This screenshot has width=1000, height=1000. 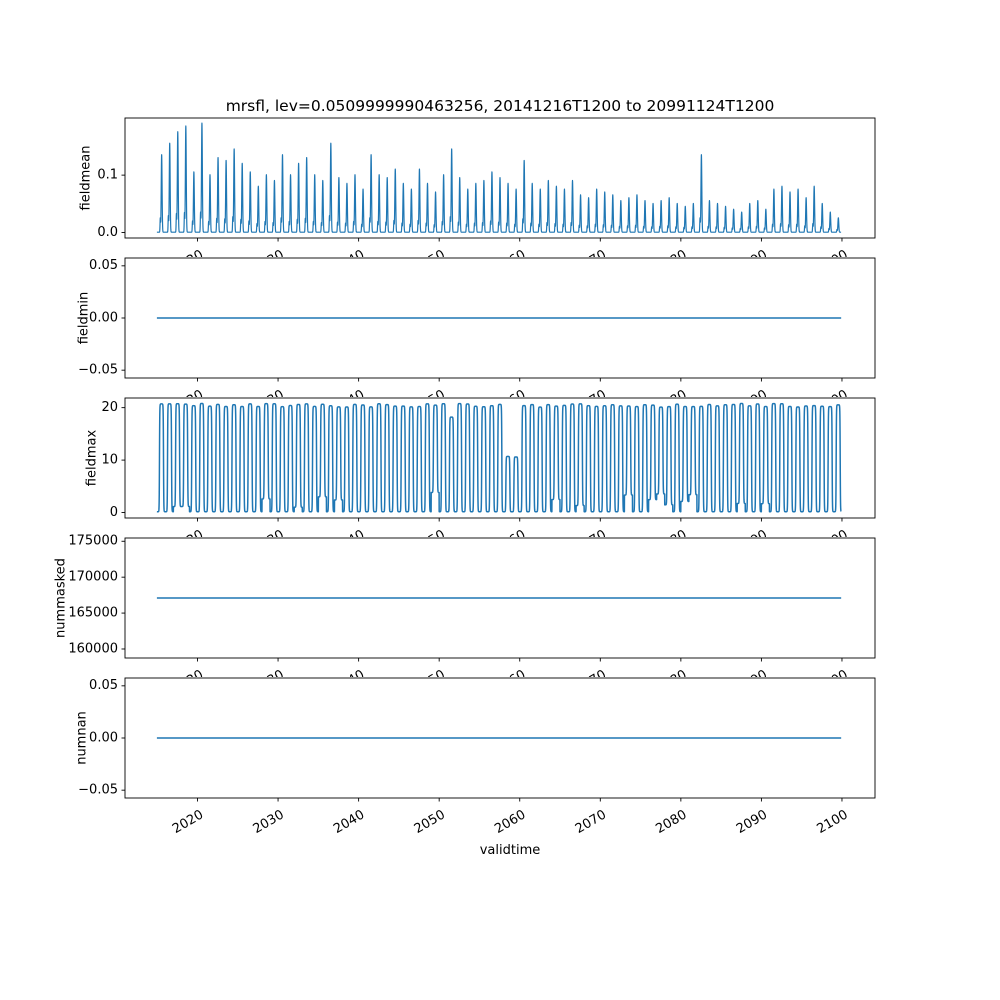 I want to click on y-axis-label-numnan: numnan, so click(x=82, y=738).